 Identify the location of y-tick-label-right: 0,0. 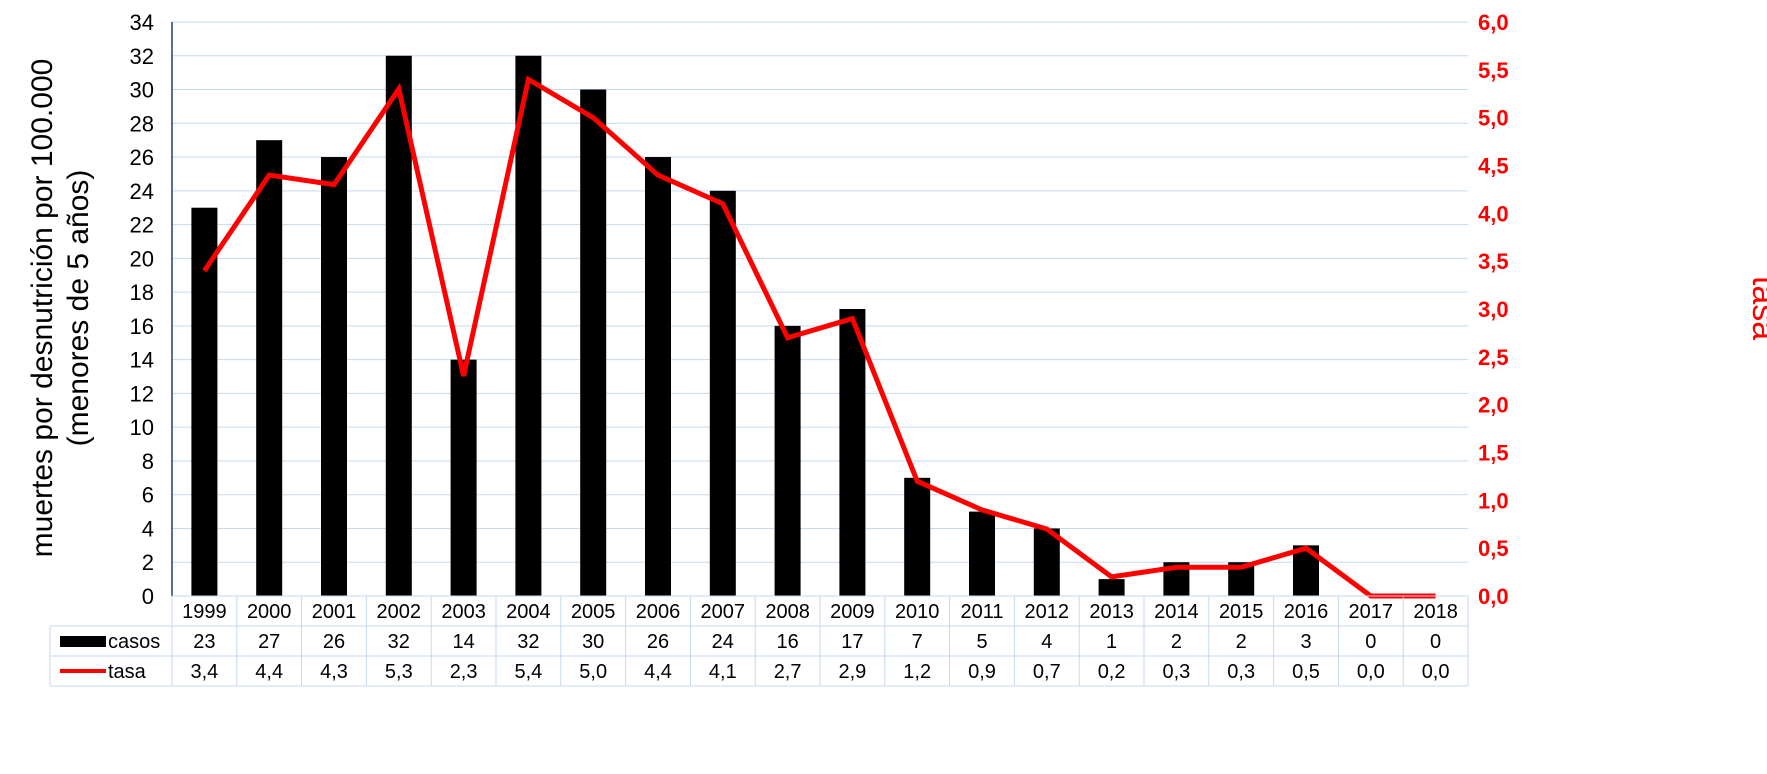
(1493, 596).